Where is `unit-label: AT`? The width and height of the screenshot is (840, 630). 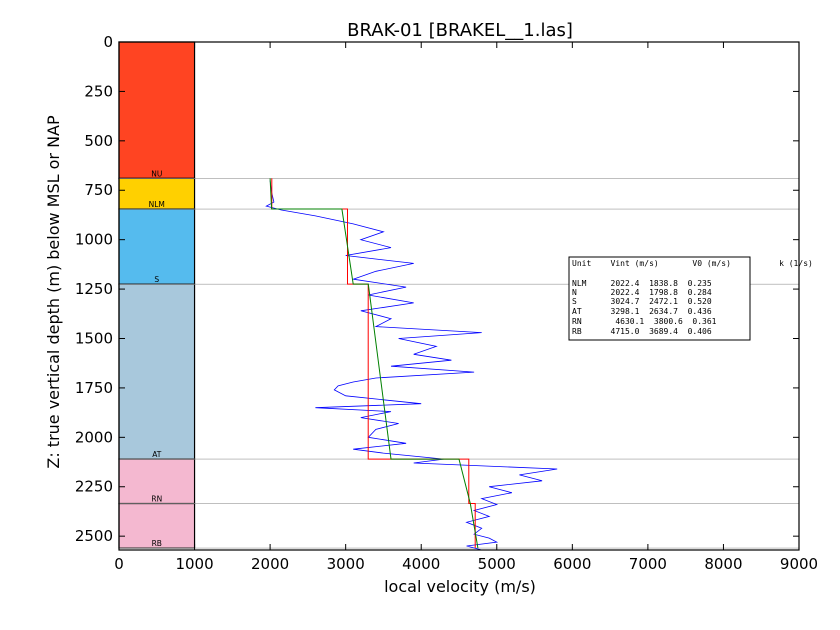
unit-label: AT is located at coordinates (157, 454).